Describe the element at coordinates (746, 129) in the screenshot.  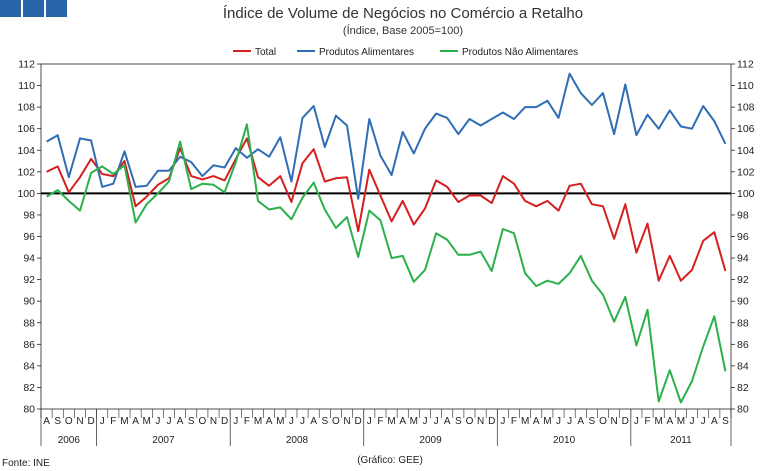
I see `y-tick-label: 106` at that location.